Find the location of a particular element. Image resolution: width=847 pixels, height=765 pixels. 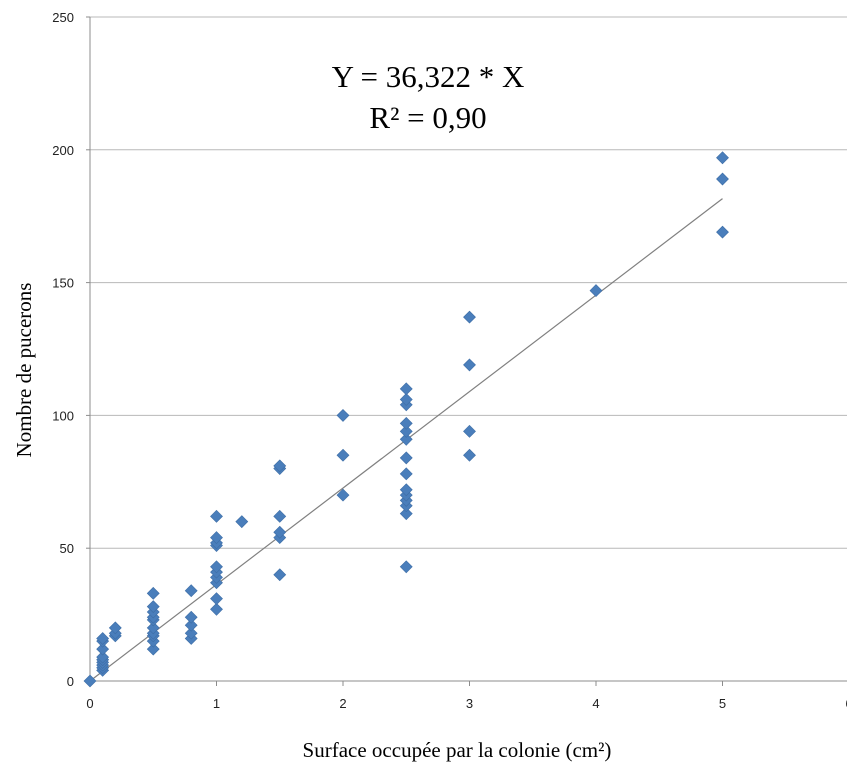

trendline-equation: Y = 36,322 * X is located at coordinates (428, 76).